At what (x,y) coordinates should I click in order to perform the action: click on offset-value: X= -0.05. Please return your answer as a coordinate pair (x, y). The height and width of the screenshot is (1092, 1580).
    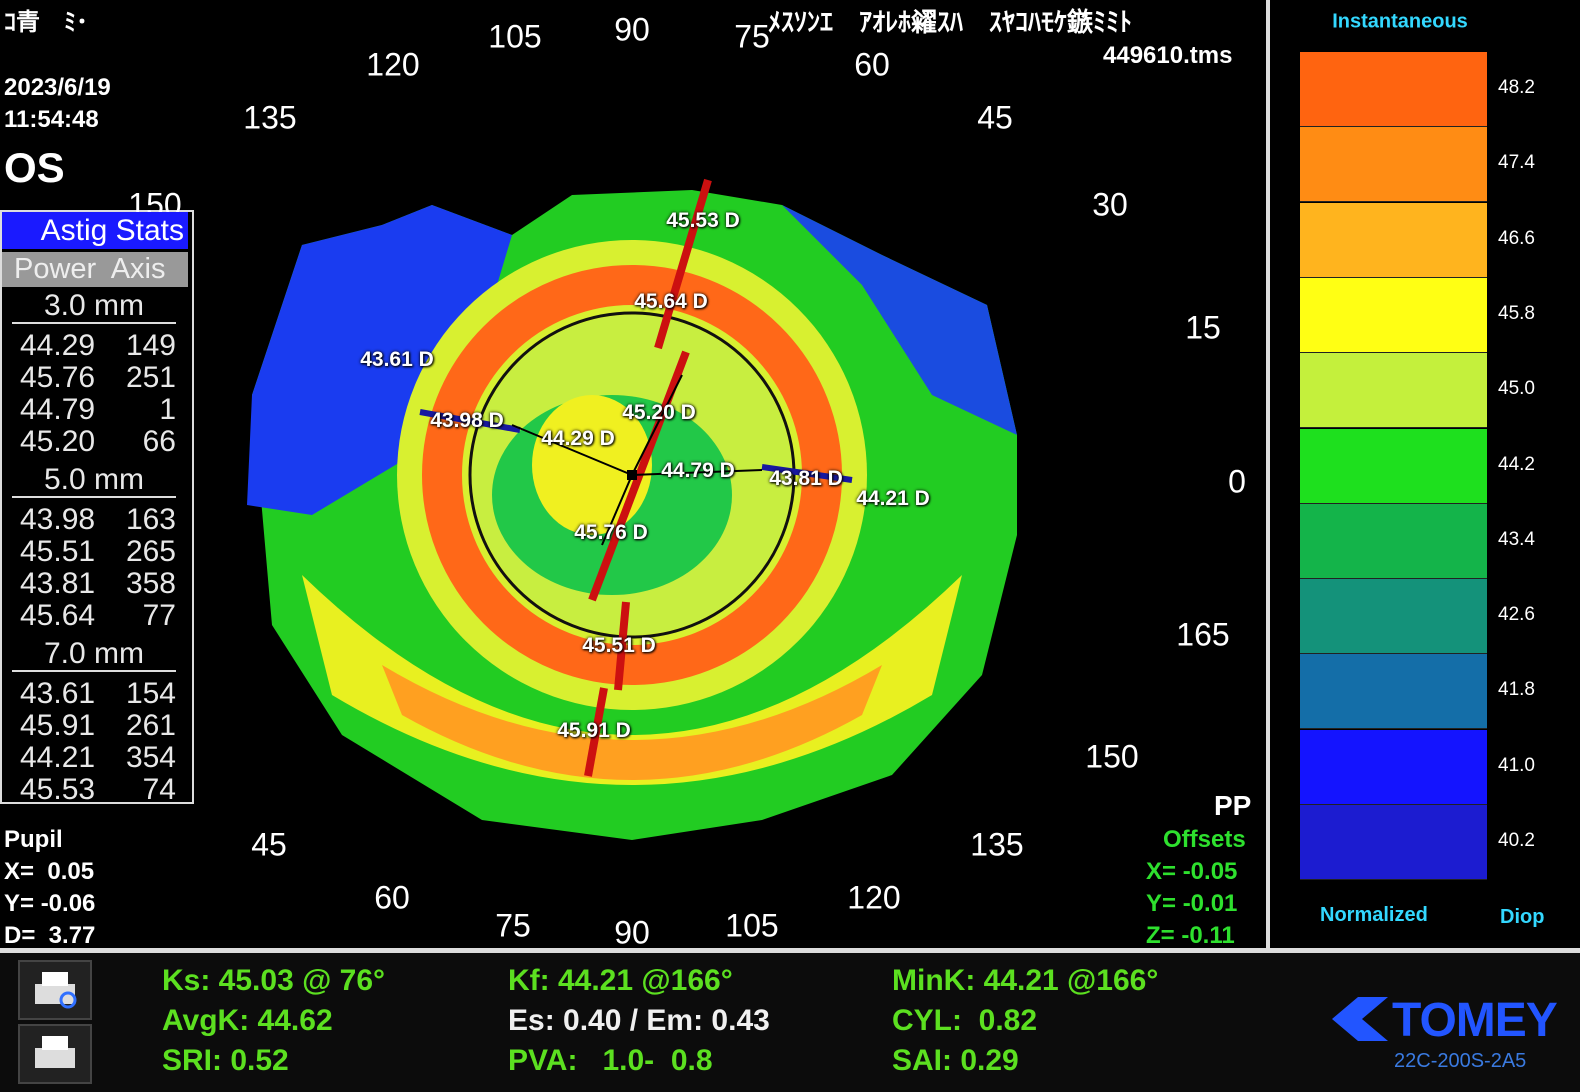
    Looking at the image, I should click on (1192, 871).